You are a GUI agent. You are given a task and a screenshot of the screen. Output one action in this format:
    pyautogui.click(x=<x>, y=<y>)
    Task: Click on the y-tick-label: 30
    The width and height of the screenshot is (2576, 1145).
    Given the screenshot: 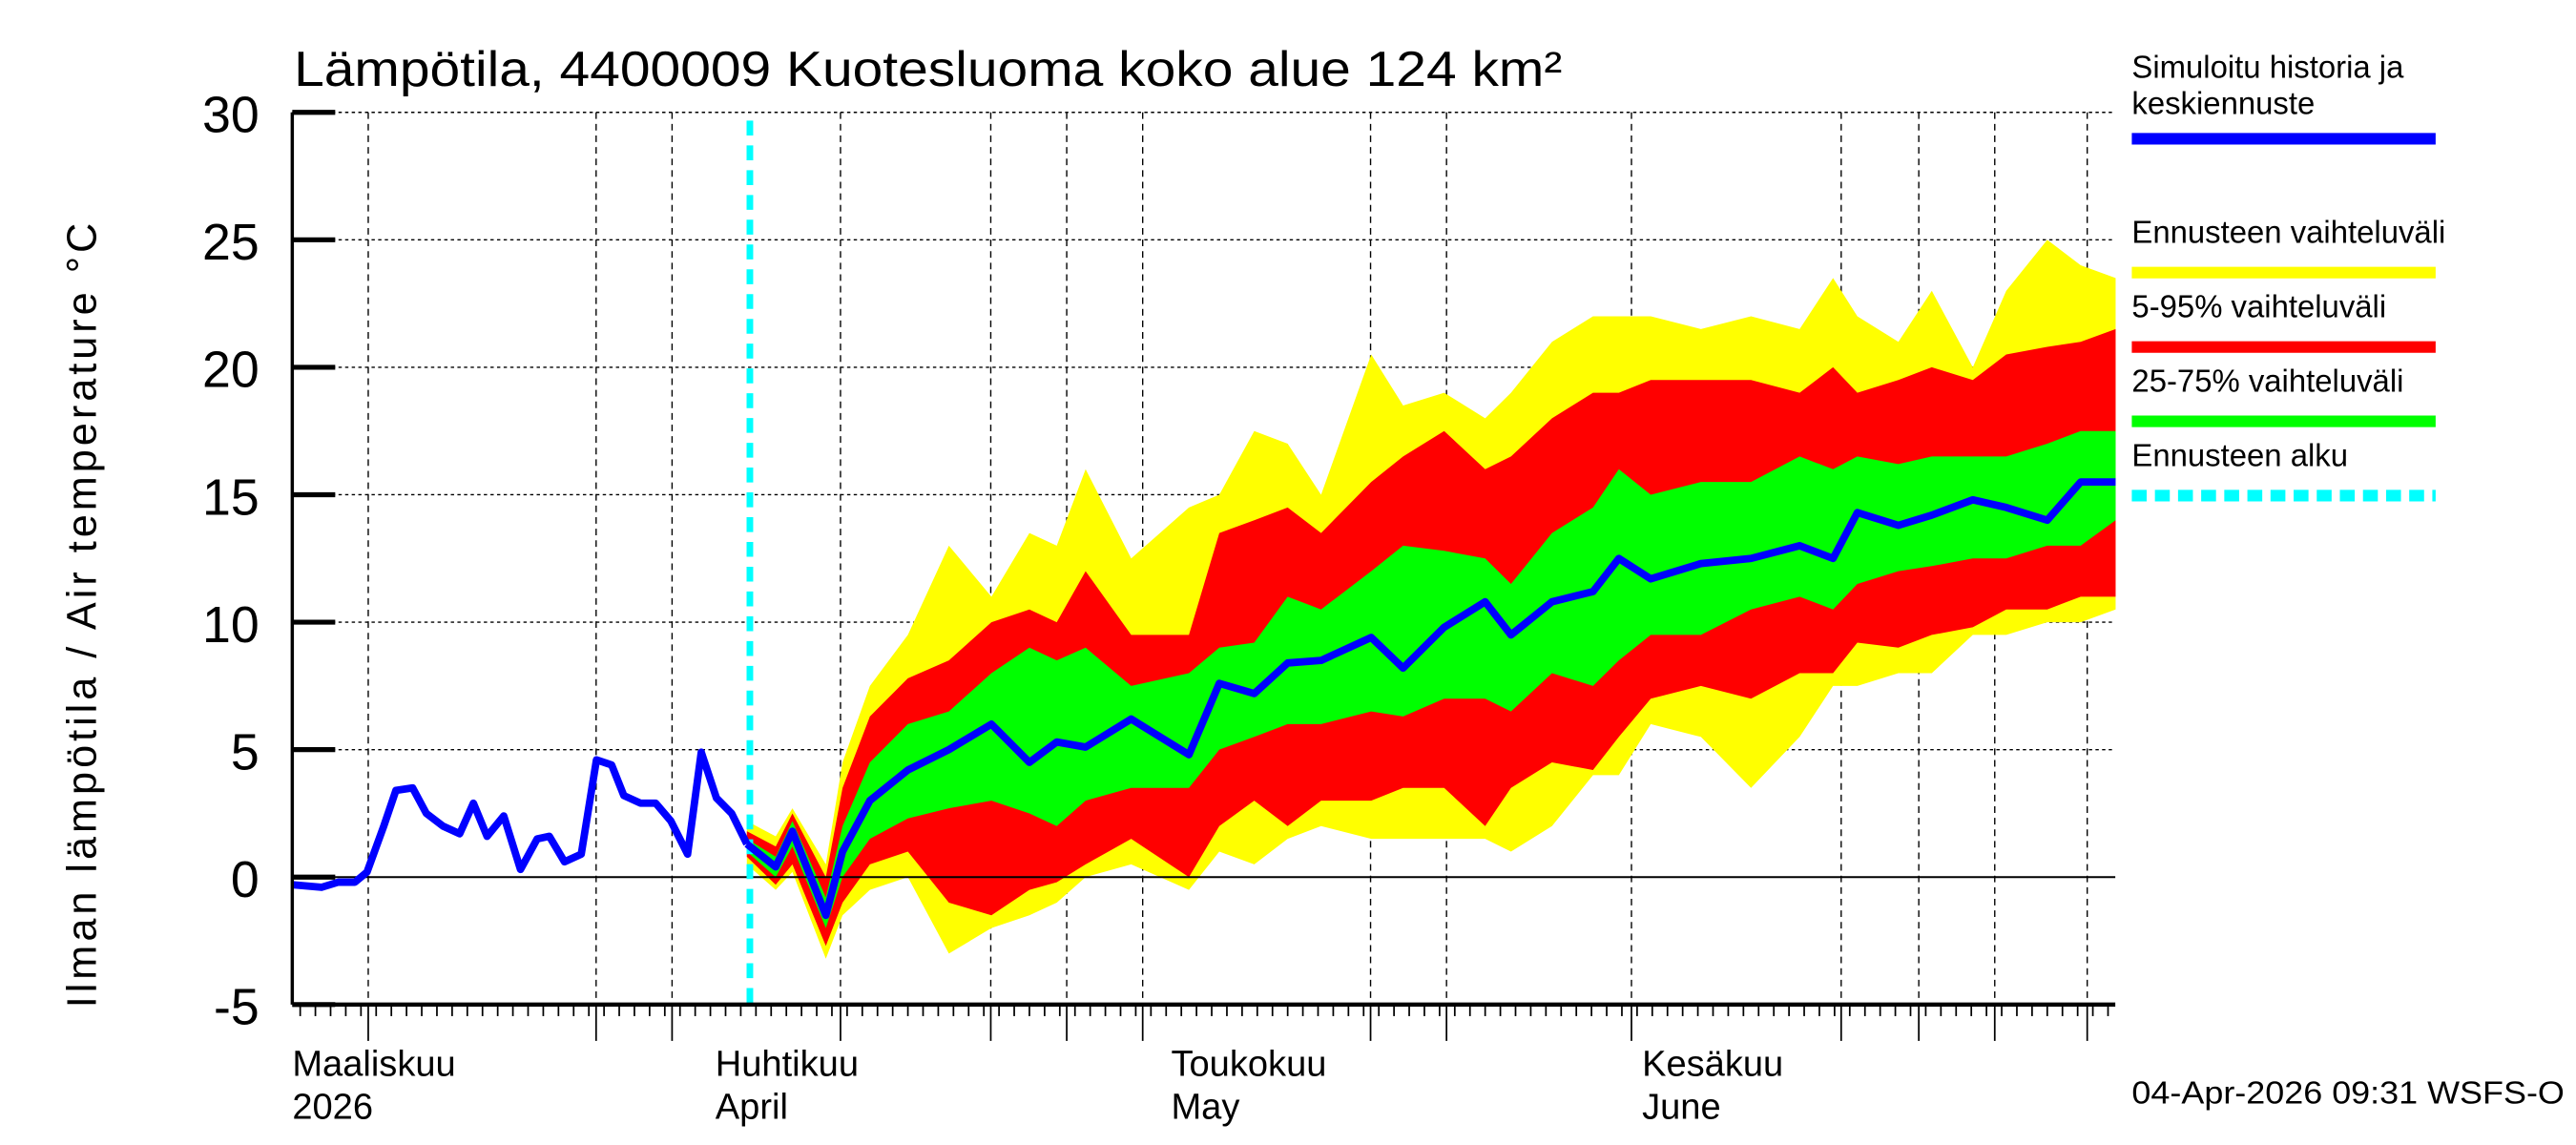 What is the action you would take?
    pyautogui.click(x=231, y=116)
    